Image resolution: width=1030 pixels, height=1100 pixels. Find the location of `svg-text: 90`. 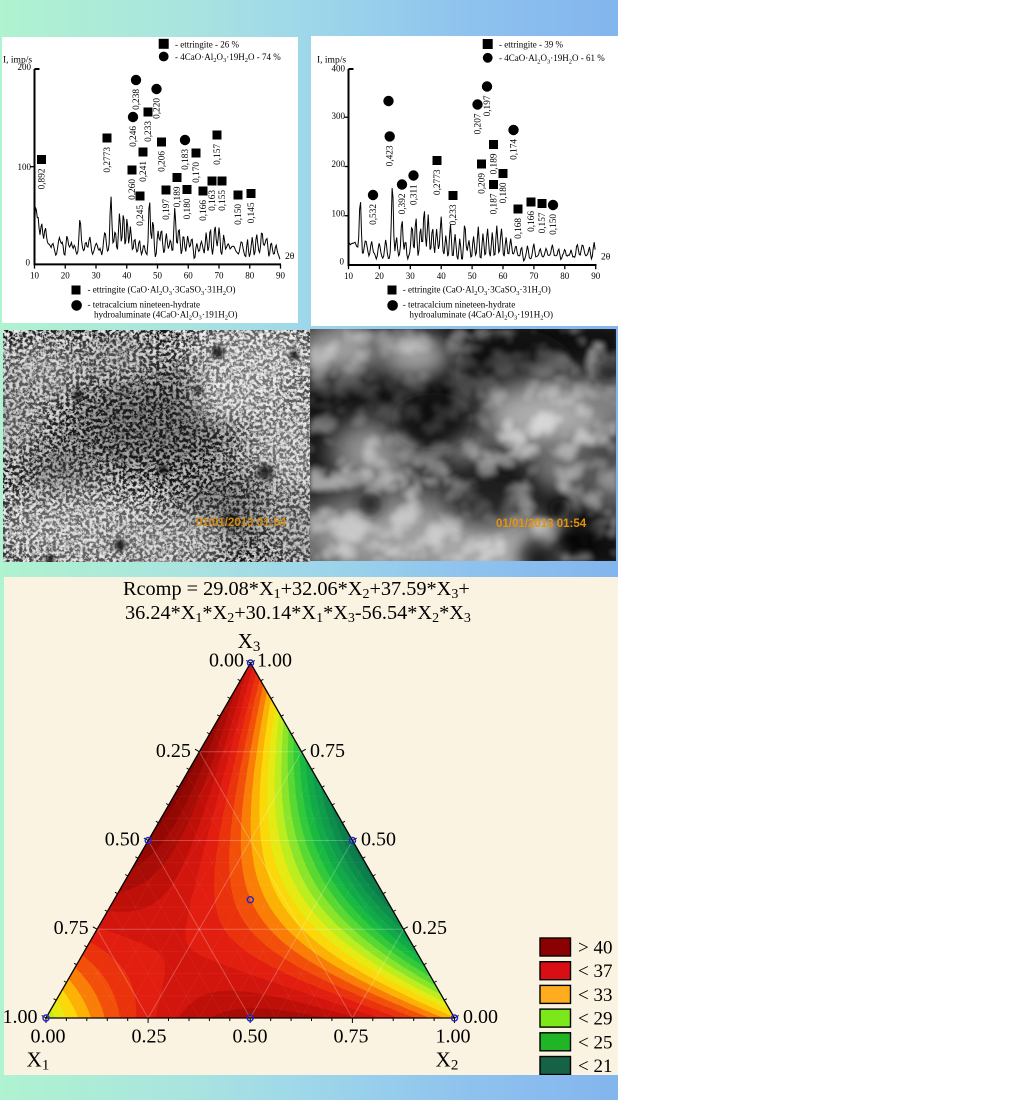

svg-text: 90 is located at coordinates (596, 276).